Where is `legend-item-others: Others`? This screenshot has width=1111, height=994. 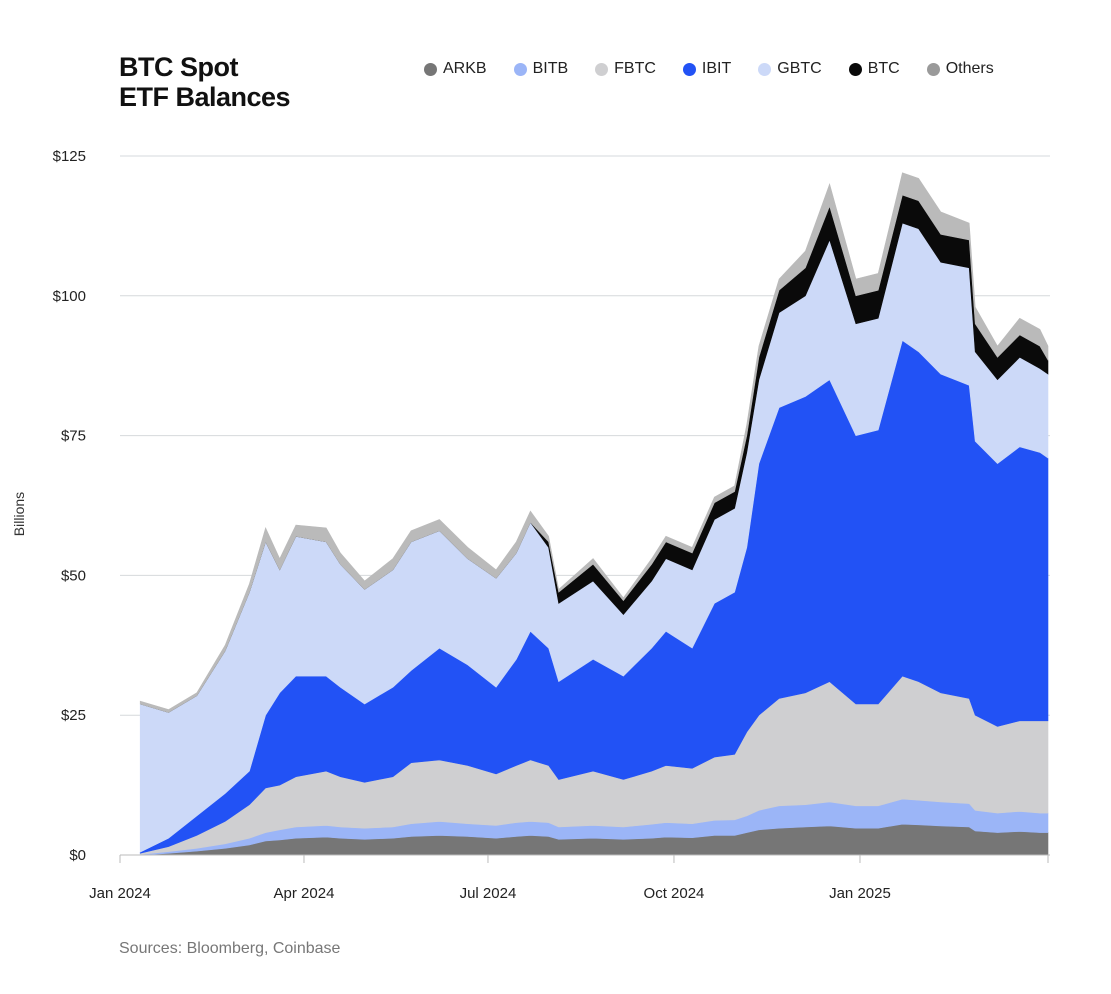
legend-item-others: Others is located at coordinates (960, 69).